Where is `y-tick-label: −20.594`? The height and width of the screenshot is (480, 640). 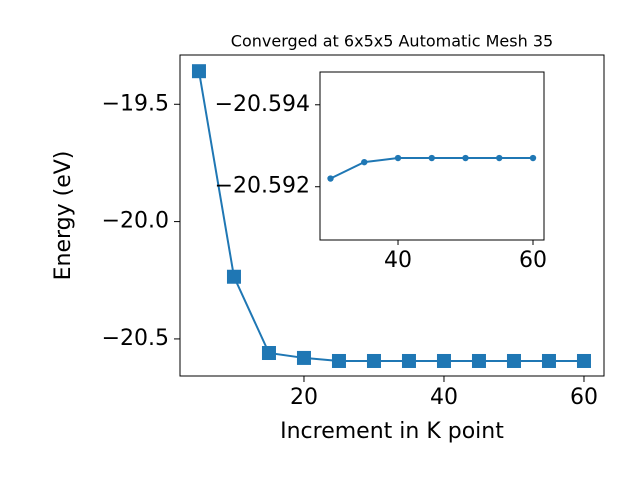 y-tick-label: −20.594 is located at coordinates (262, 104).